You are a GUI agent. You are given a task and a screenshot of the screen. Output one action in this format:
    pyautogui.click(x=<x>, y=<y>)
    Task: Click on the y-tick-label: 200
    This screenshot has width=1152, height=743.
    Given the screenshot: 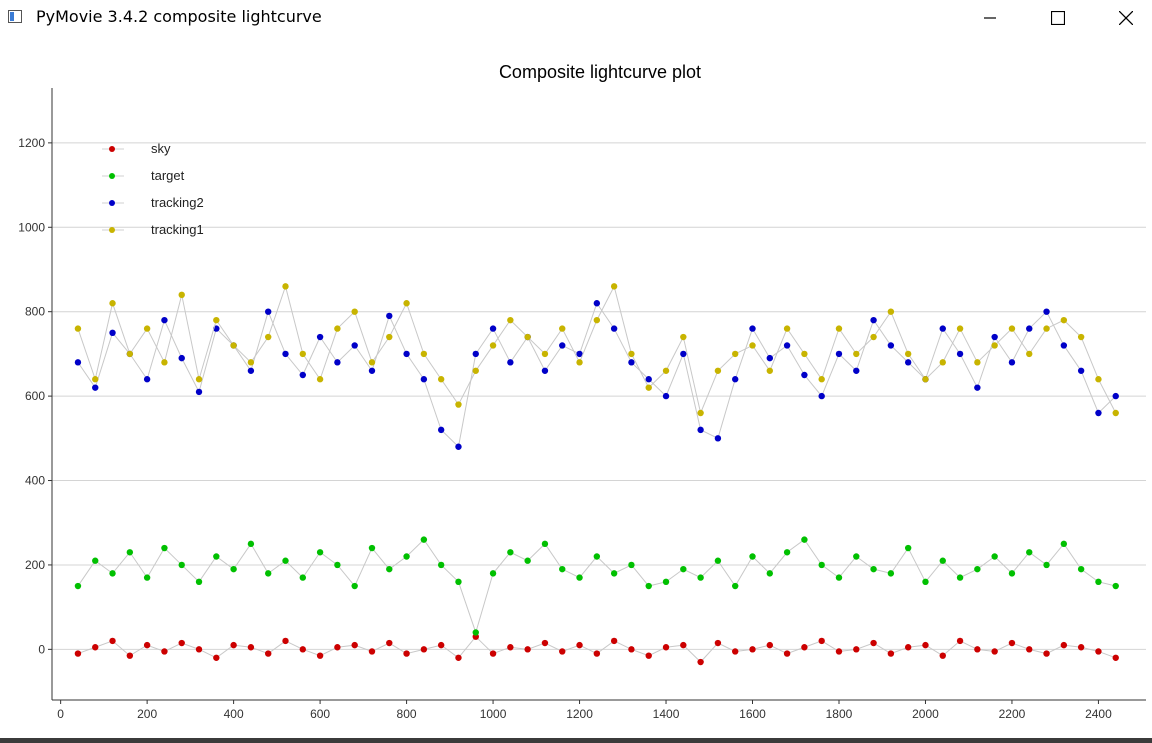 What is the action you would take?
    pyautogui.click(x=35, y=565)
    